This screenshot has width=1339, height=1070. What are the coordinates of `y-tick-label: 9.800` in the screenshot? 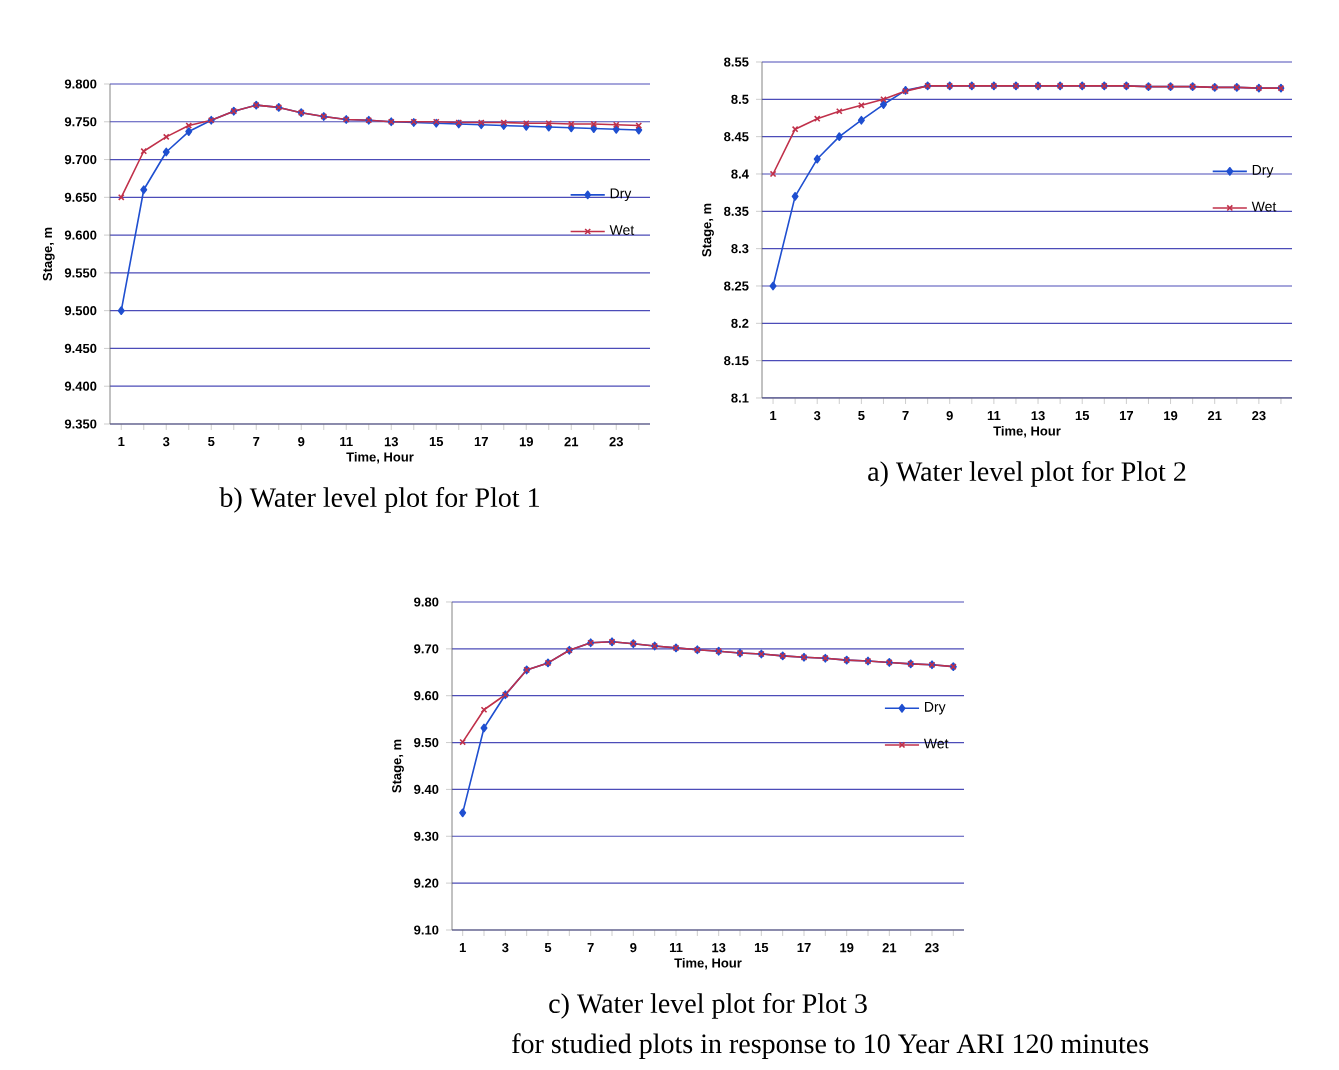 It's located at (80, 84).